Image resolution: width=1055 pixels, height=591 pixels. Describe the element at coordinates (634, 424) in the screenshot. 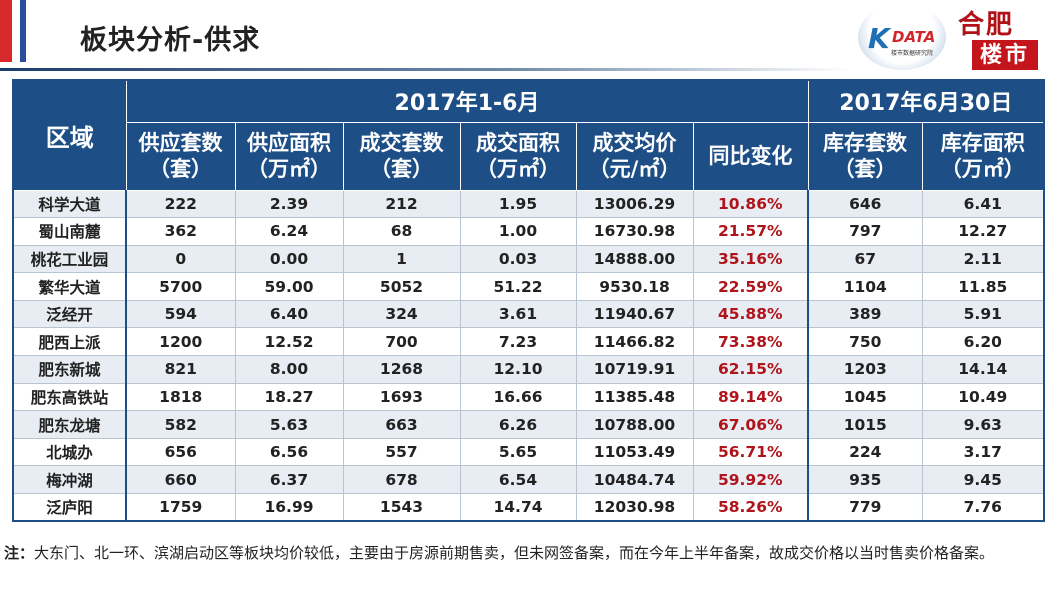

I see `table-cell: 10788.00` at that location.